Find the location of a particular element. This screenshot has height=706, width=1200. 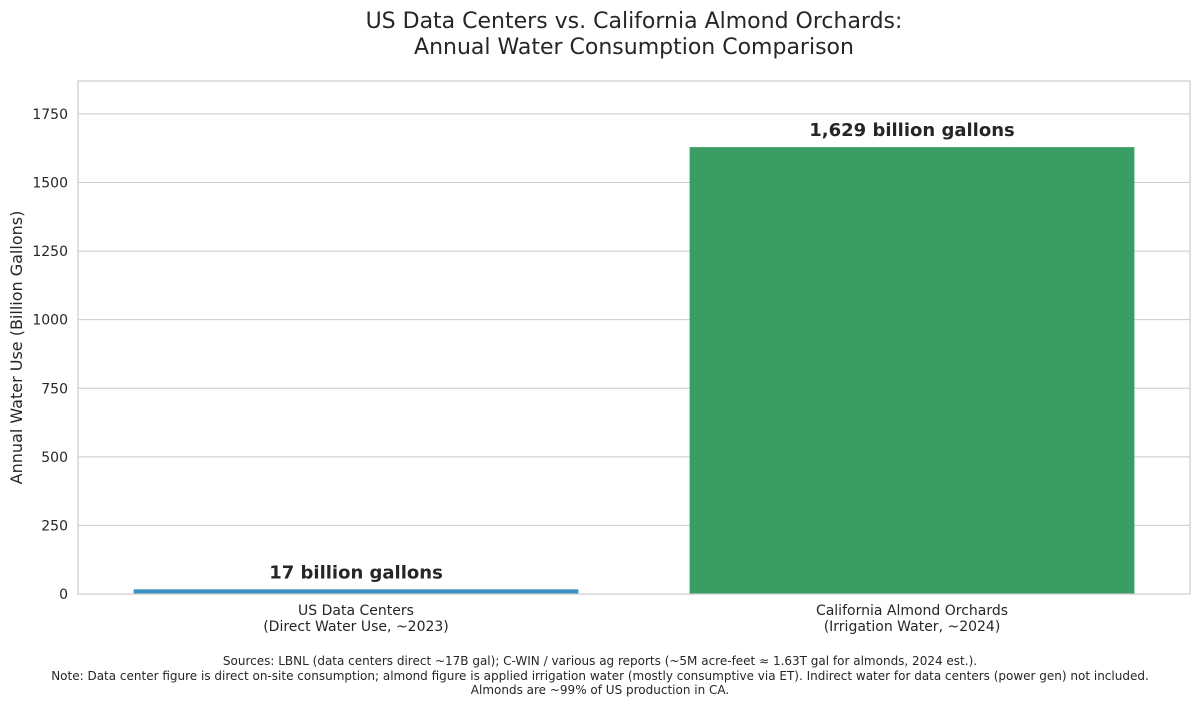

y-tick-label: 750 is located at coordinates (54, 389).